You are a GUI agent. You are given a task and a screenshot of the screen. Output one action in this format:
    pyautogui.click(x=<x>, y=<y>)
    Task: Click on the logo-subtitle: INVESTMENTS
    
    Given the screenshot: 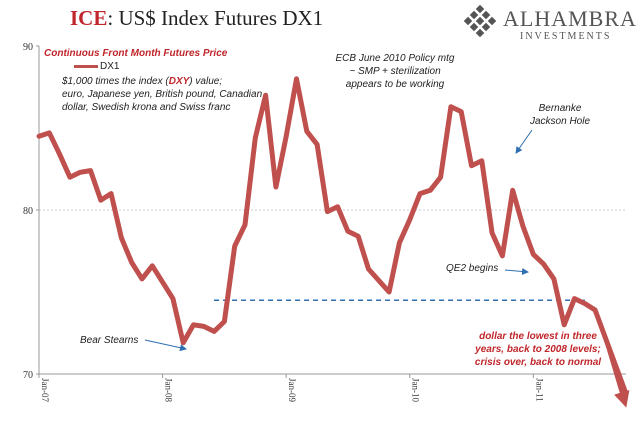 What is the action you would take?
    pyautogui.click(x=566, y=36)
    